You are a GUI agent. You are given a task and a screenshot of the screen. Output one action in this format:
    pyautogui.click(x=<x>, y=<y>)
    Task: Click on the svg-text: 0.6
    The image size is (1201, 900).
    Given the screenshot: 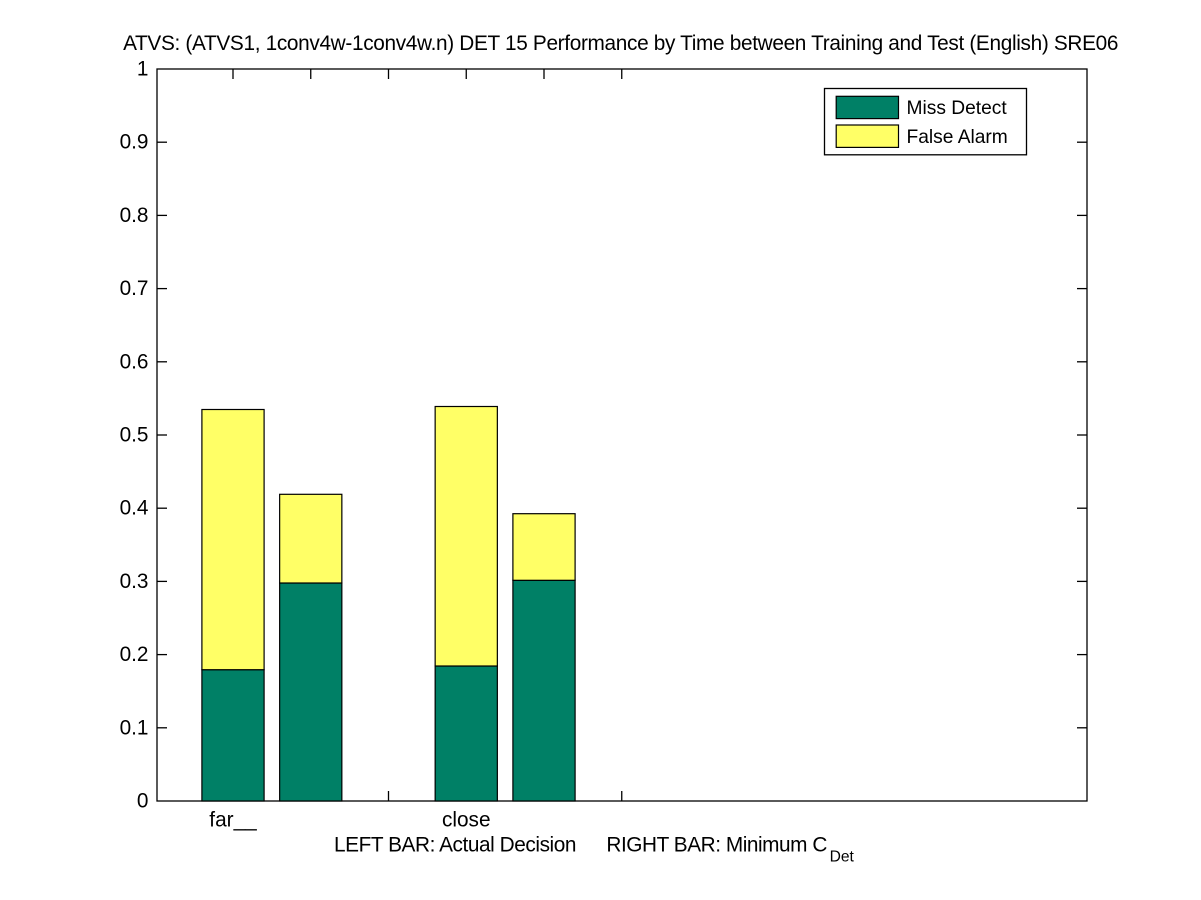 What is the action you would take?
    pyautogui.click(x=134, y=361)
    